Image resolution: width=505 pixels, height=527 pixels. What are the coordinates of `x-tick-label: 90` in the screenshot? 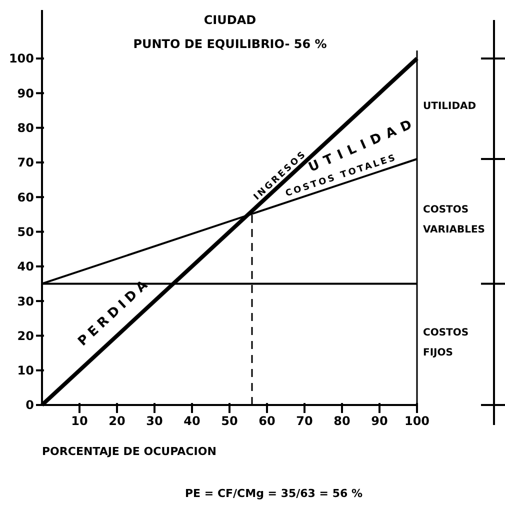 It's located at (379, 421).